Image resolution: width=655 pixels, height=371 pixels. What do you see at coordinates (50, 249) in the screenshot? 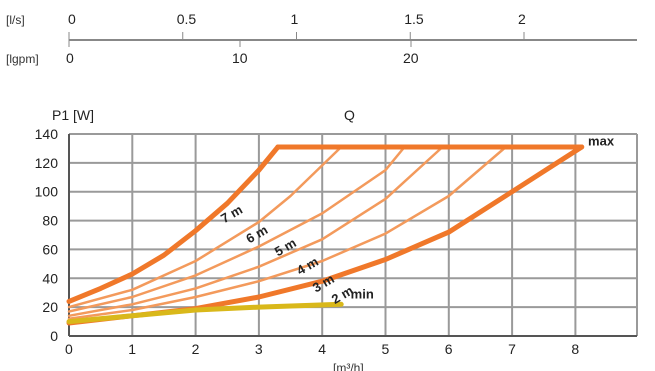
I see `y-tick-label: 60` at bounding box center [50, 249].